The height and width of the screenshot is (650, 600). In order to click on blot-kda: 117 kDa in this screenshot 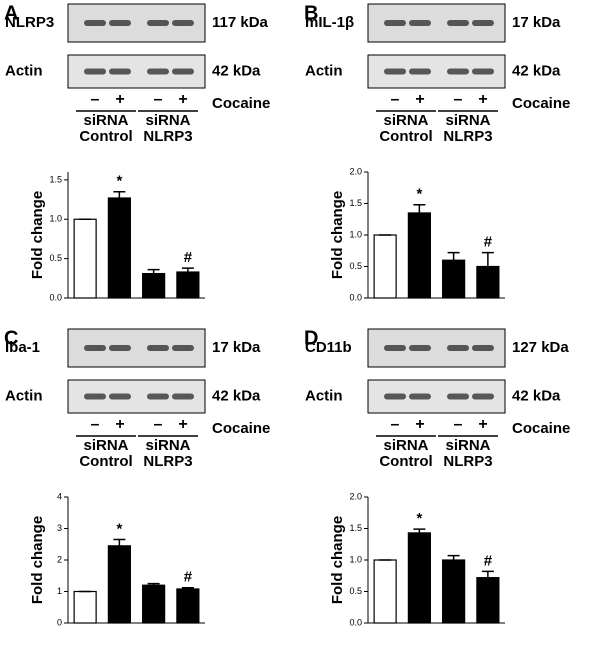, I will do `click(240, 22)`.